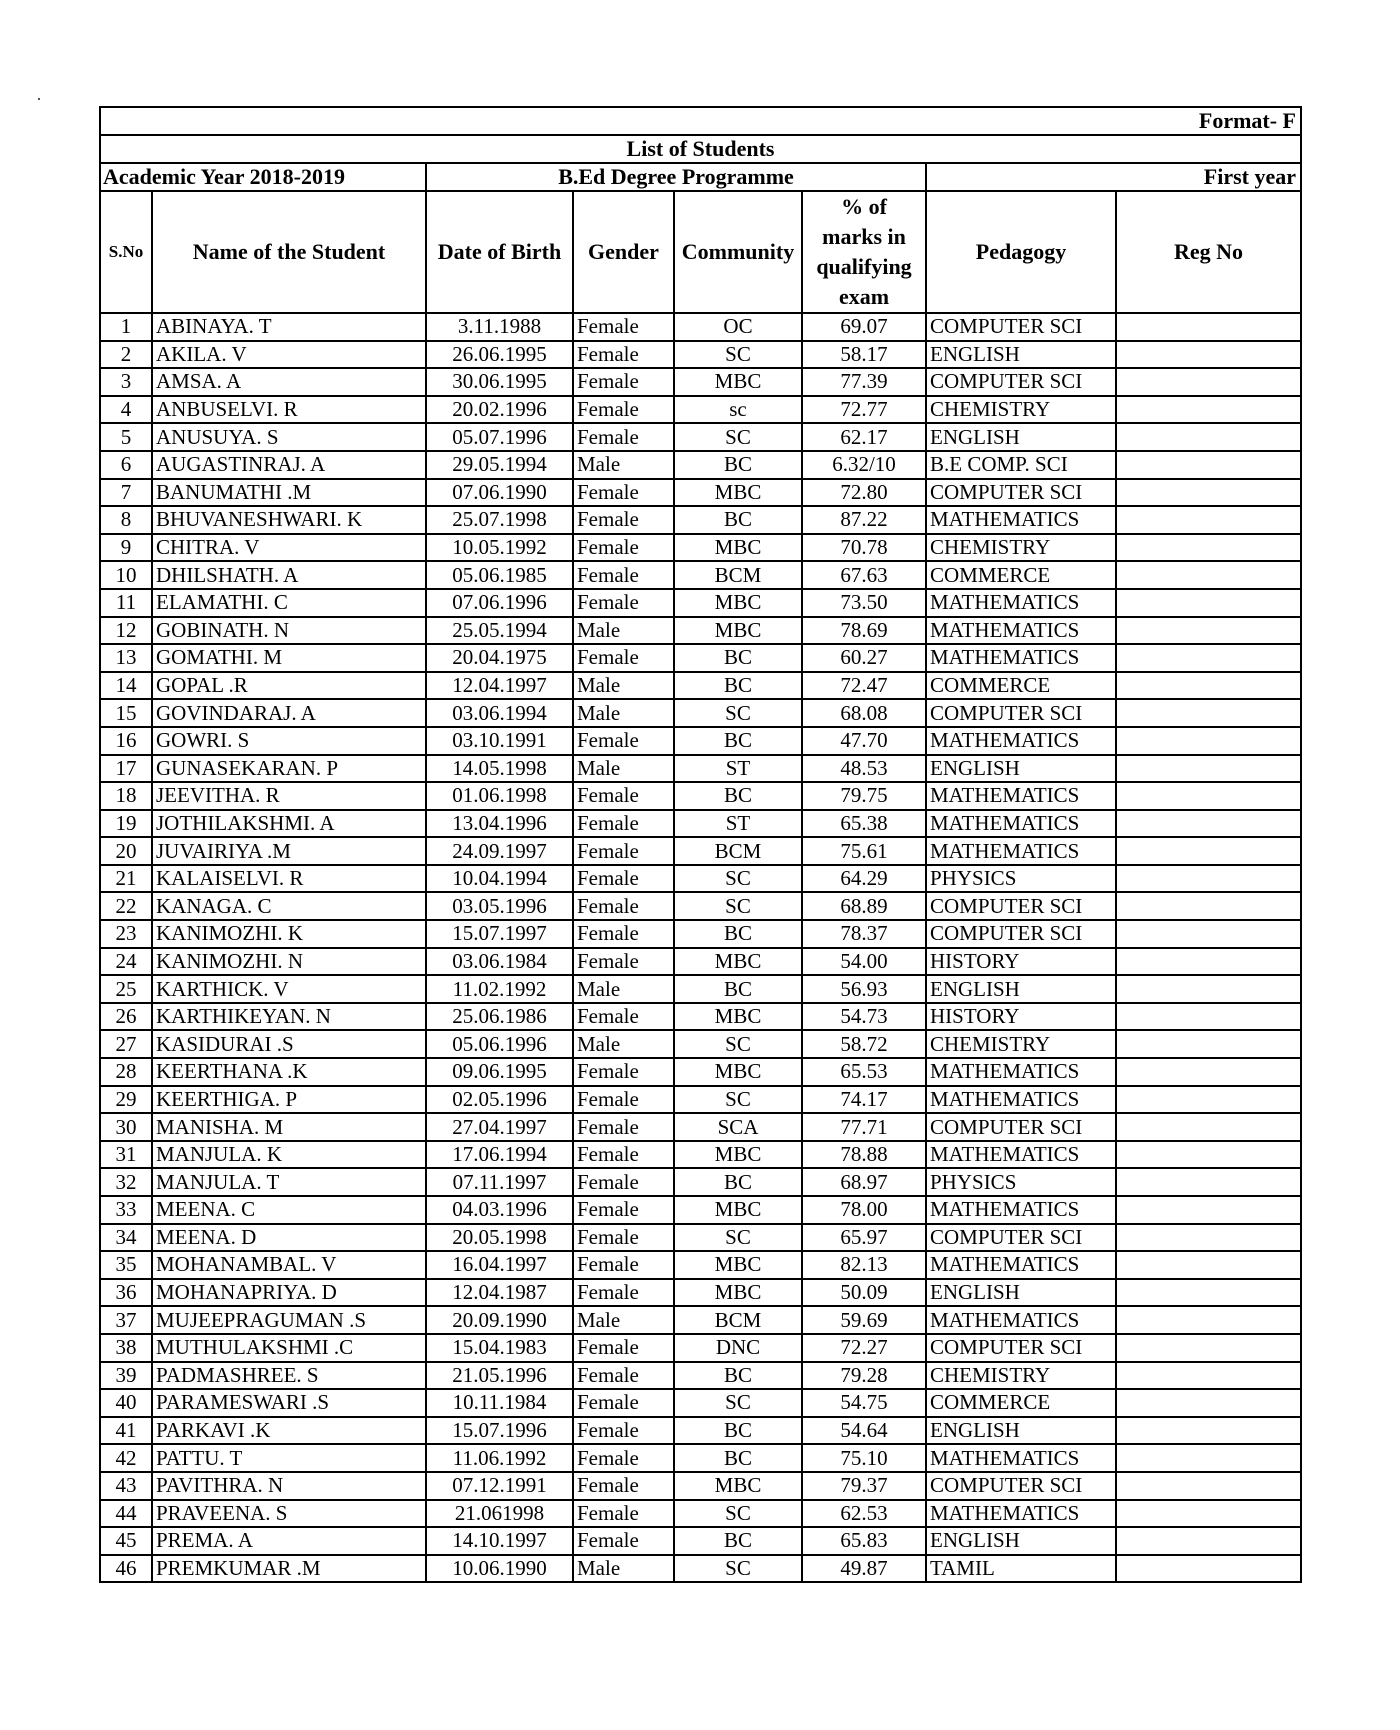 The image size is (1400, 1730). I want to click on cell-name: MOHANAMBAL. V, so click(289, 1265).